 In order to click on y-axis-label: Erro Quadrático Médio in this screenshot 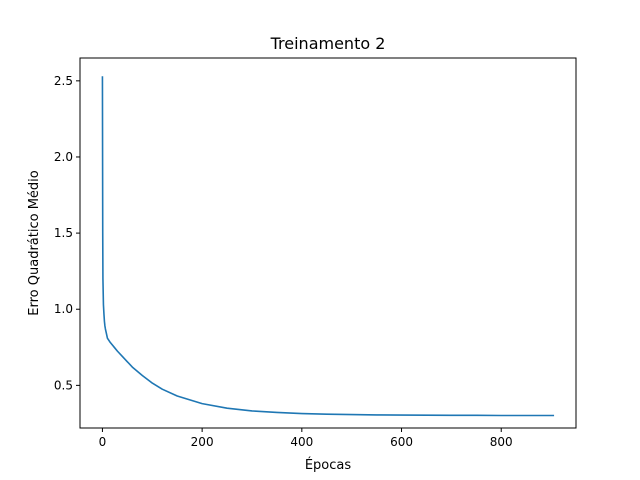, I will do `click(34, 242)`.